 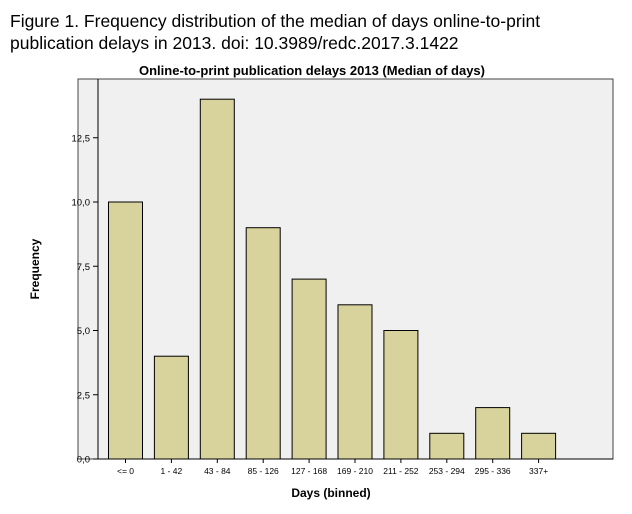 I want to click on x-tick-label: <= 0, so click(x=125, y=471).